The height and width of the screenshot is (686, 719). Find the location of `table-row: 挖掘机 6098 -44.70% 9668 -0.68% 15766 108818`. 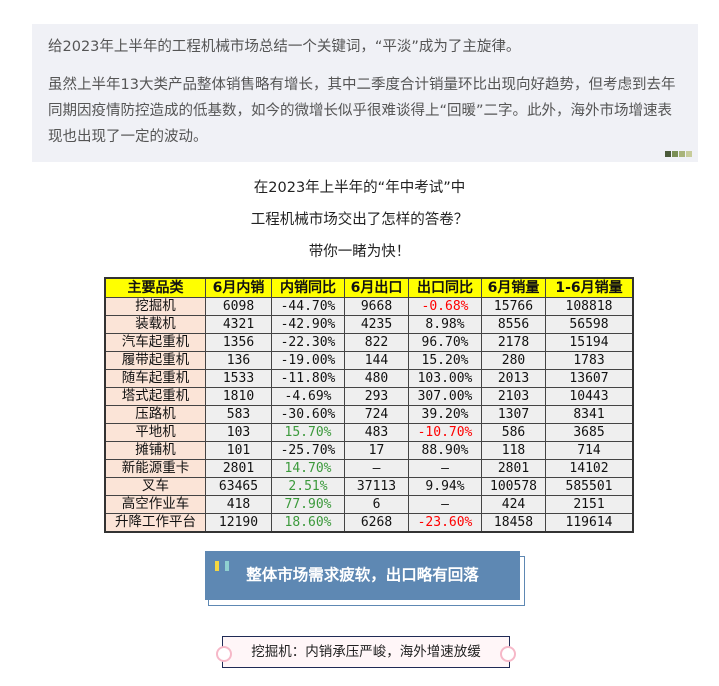

table-row: 挖掘机 6098 -44.70% 9668 -0.68% 15766 108818 is located at coordinates (369, 306).